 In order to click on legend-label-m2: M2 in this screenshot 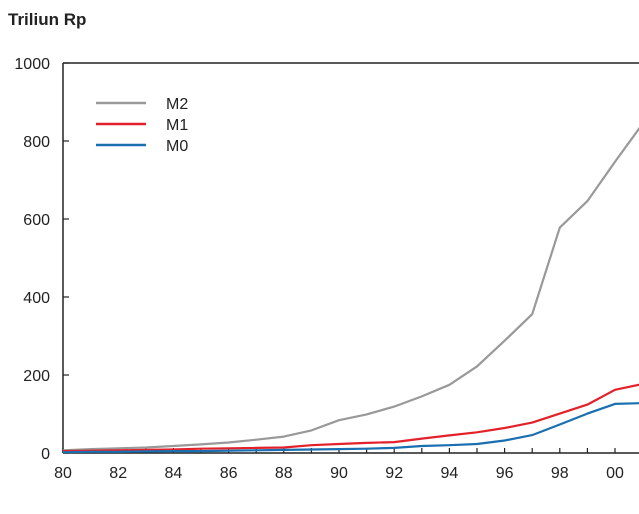, I will do `click(177, 104)`.